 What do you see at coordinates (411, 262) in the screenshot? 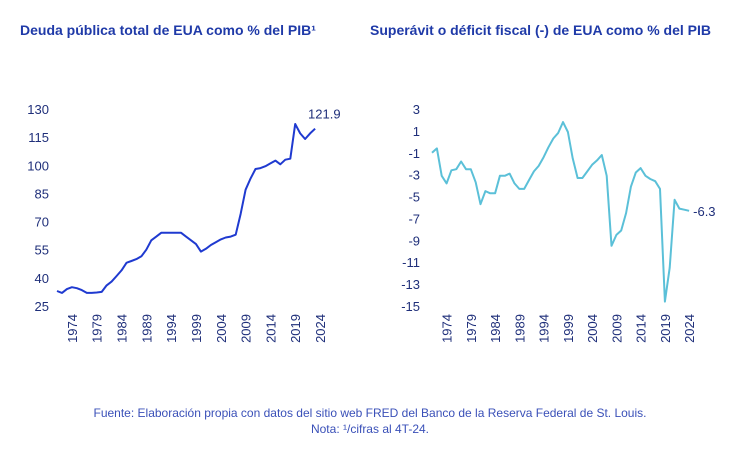
I see `balance-y-tick-label: -11` at bounding box center [411, 262].